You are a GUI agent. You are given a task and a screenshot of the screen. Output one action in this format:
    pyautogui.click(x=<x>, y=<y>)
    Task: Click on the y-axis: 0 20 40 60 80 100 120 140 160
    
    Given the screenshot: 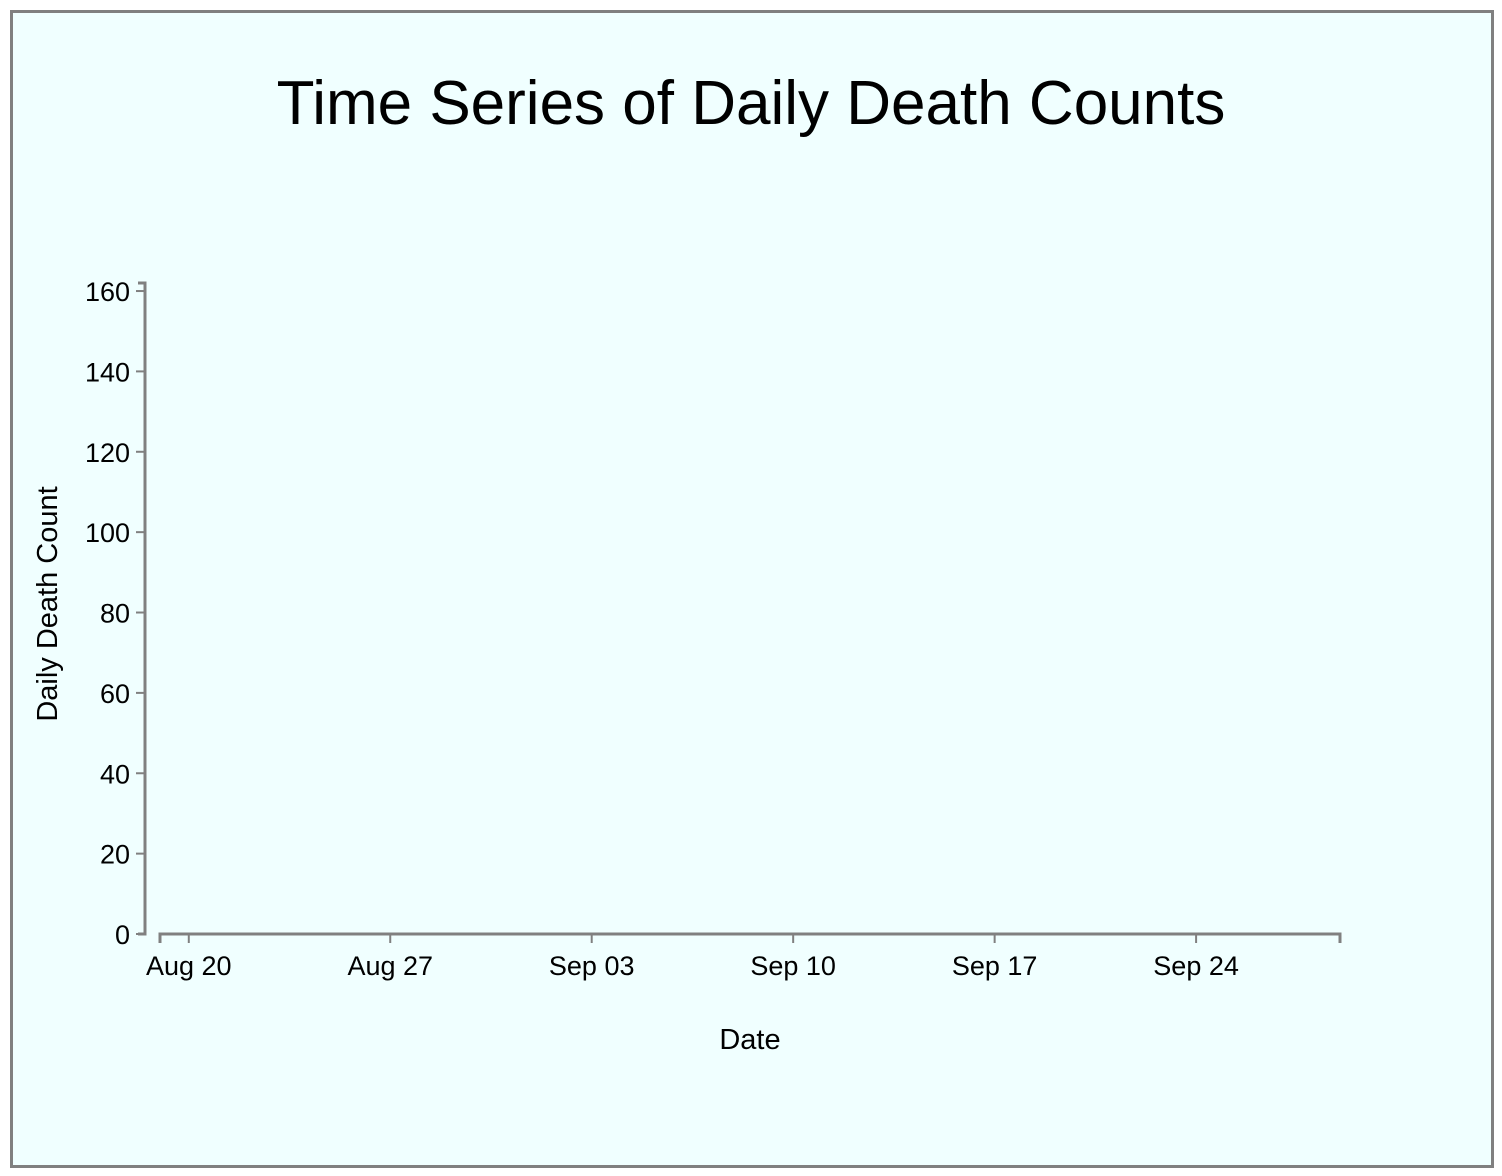 What is the action you would take?
    pyautogui.click(x=116, y=613)
    